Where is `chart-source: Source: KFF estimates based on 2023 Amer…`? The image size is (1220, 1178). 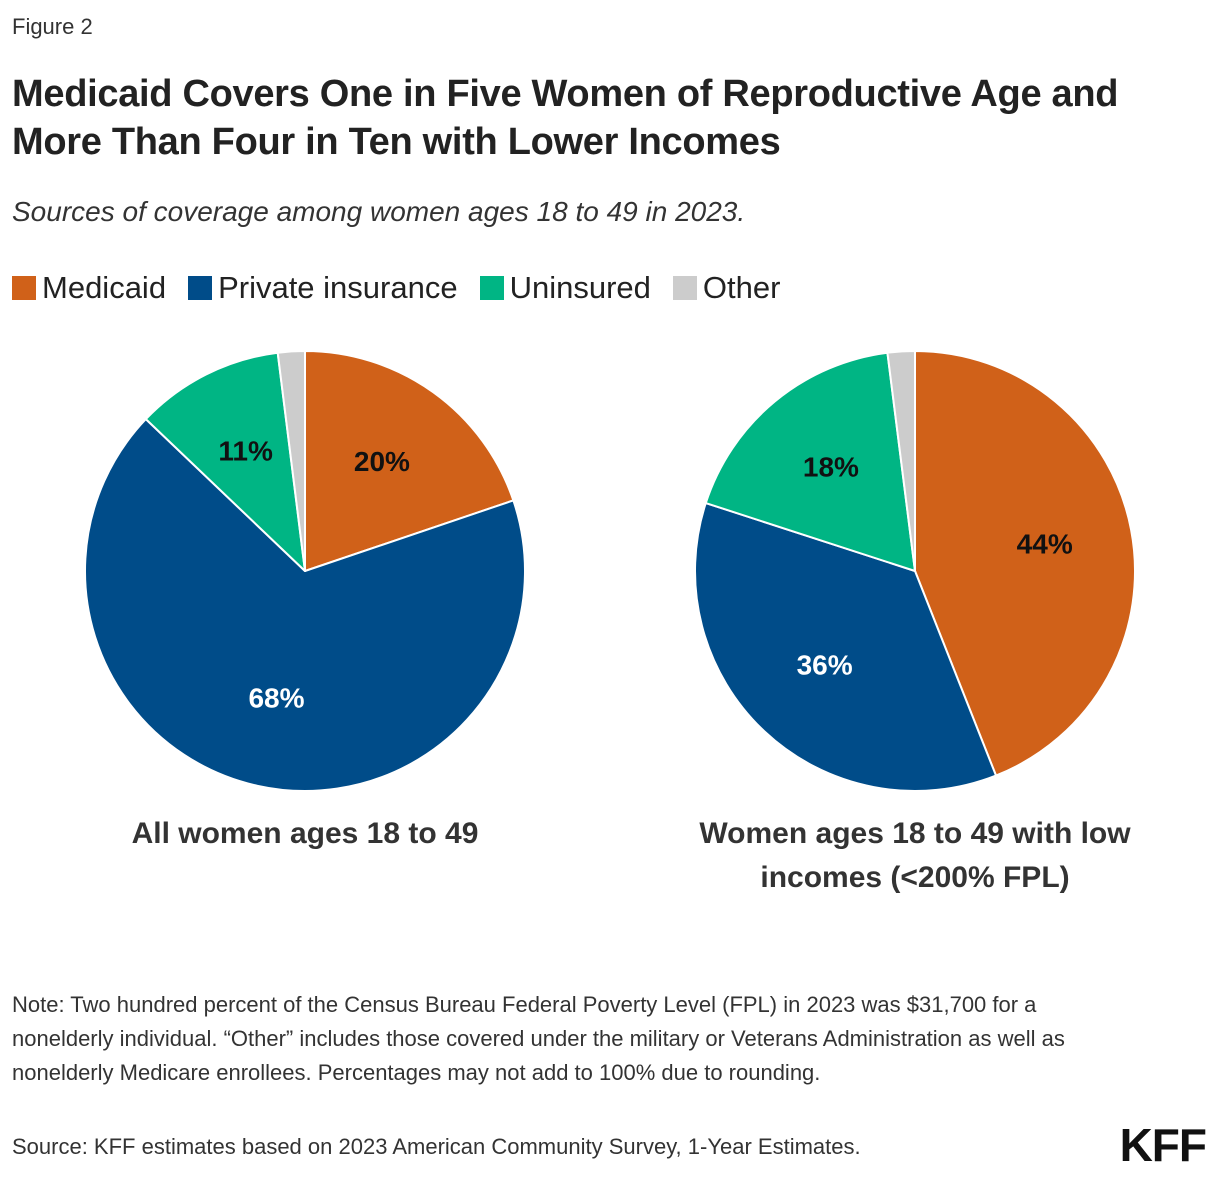 chart-source: Source: KFF estimates based on 2023 Amer… is located at coordinates (436, 1146).